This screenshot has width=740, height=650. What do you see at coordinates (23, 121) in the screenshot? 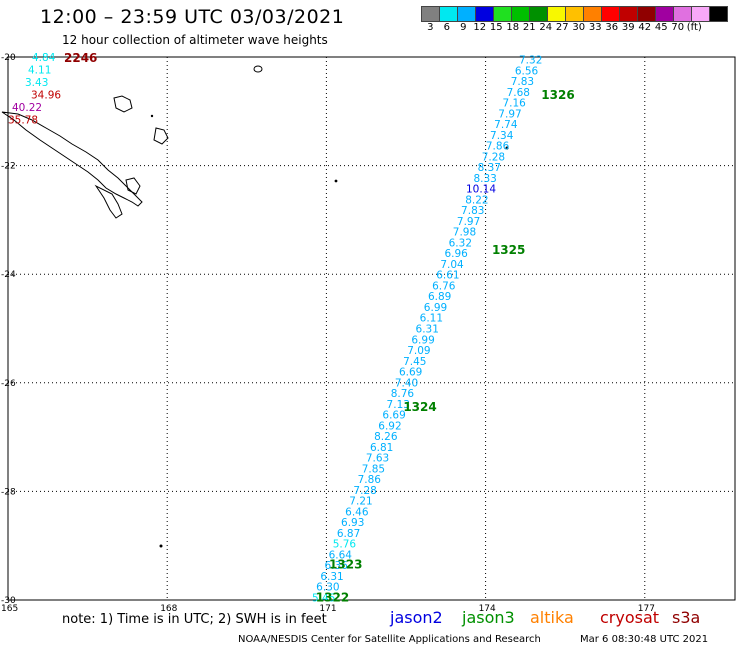
I see `swh-value-label: 35.78` at bounding box center [23, 121].